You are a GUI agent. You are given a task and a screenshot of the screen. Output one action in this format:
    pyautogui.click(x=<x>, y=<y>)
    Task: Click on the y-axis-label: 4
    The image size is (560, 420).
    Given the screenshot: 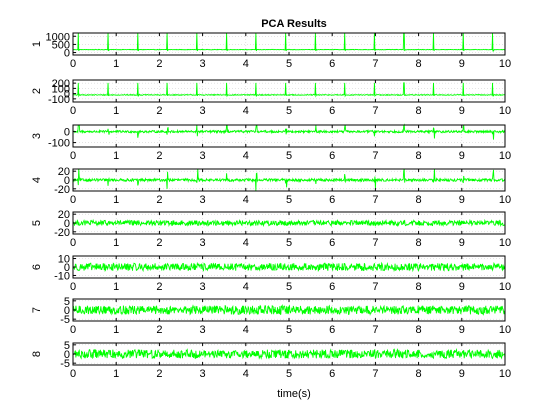 What is the action you would take?
    pyautogui.click(x=37, y=180)
    